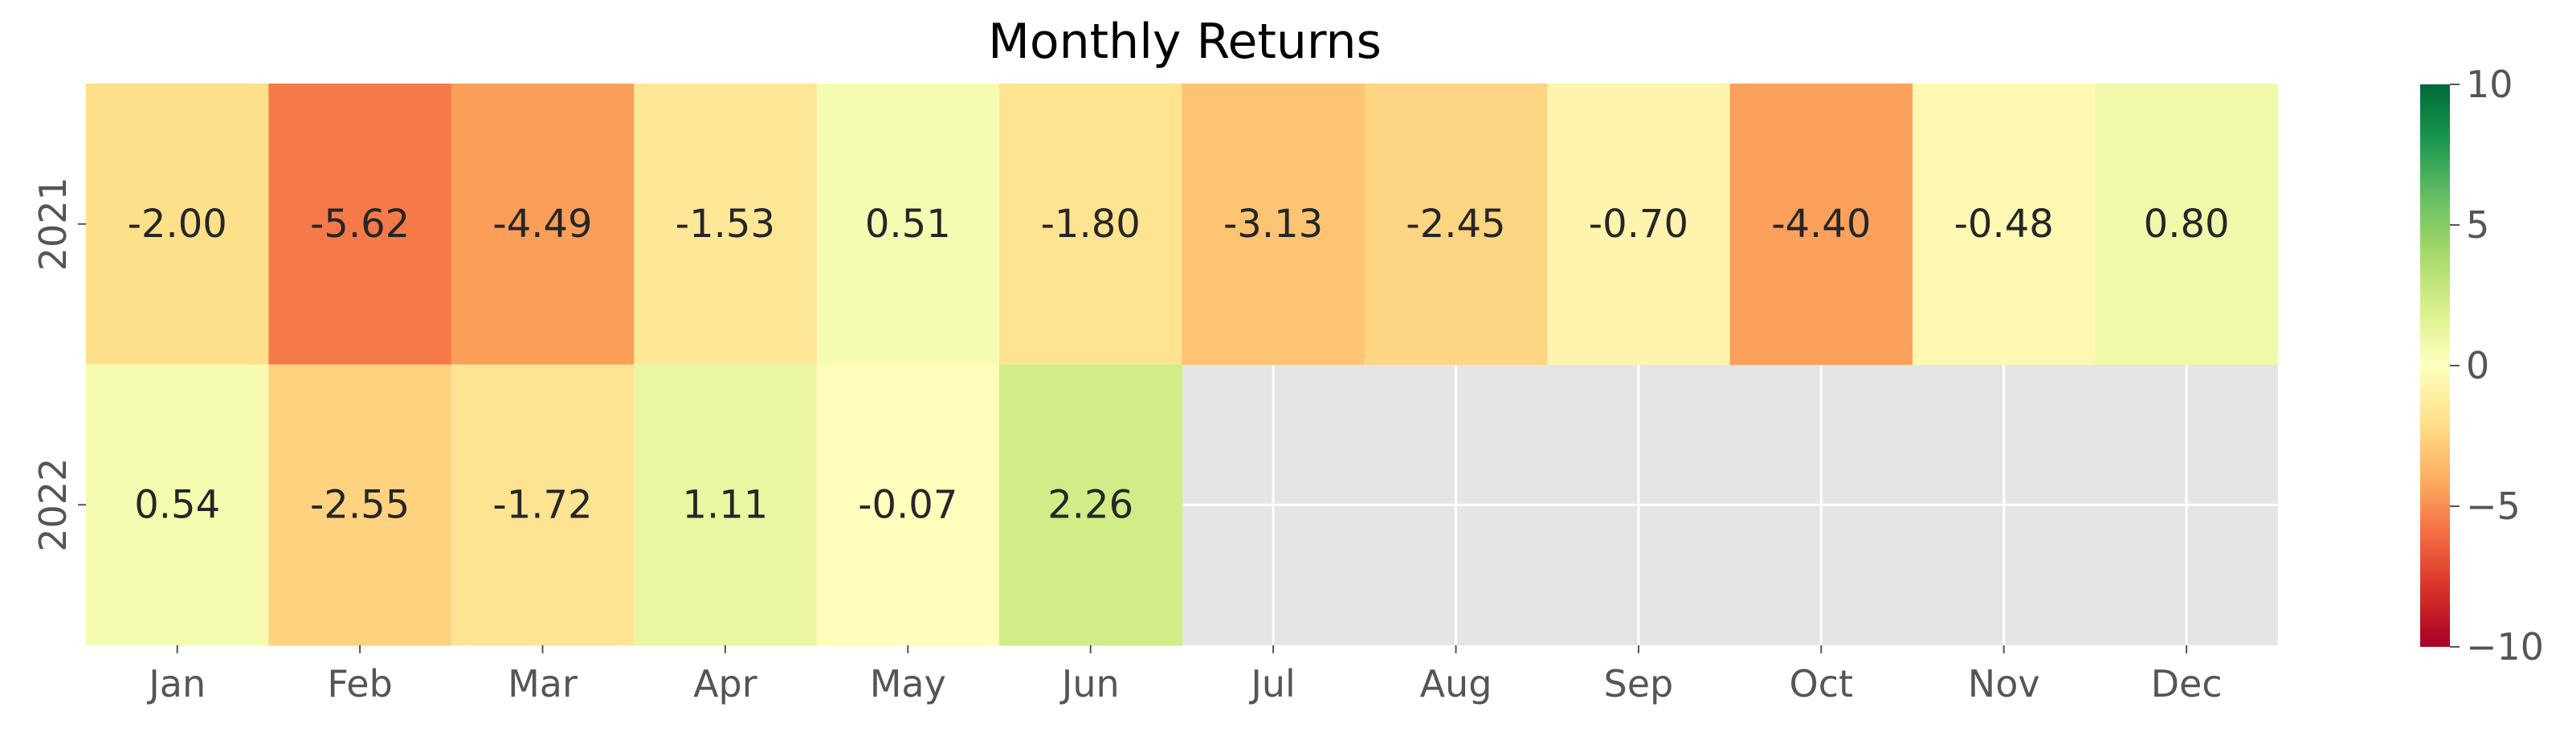  I want to click on colorbar-tick-label: −10, so click(2505, 647).